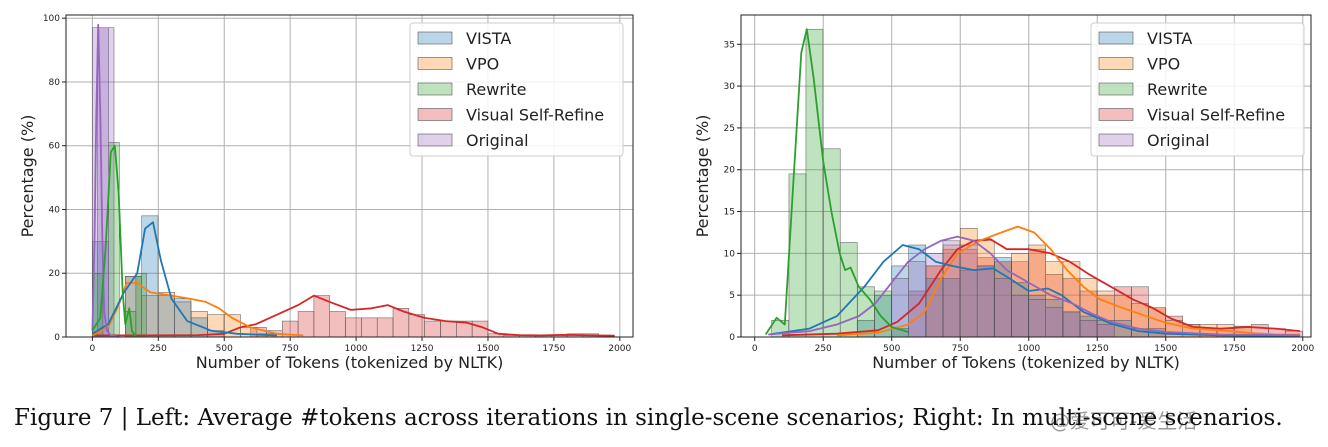  Describe the element at coordinates (730, 87) in the screenshot. I see `y-tick-label: 30` at that location.